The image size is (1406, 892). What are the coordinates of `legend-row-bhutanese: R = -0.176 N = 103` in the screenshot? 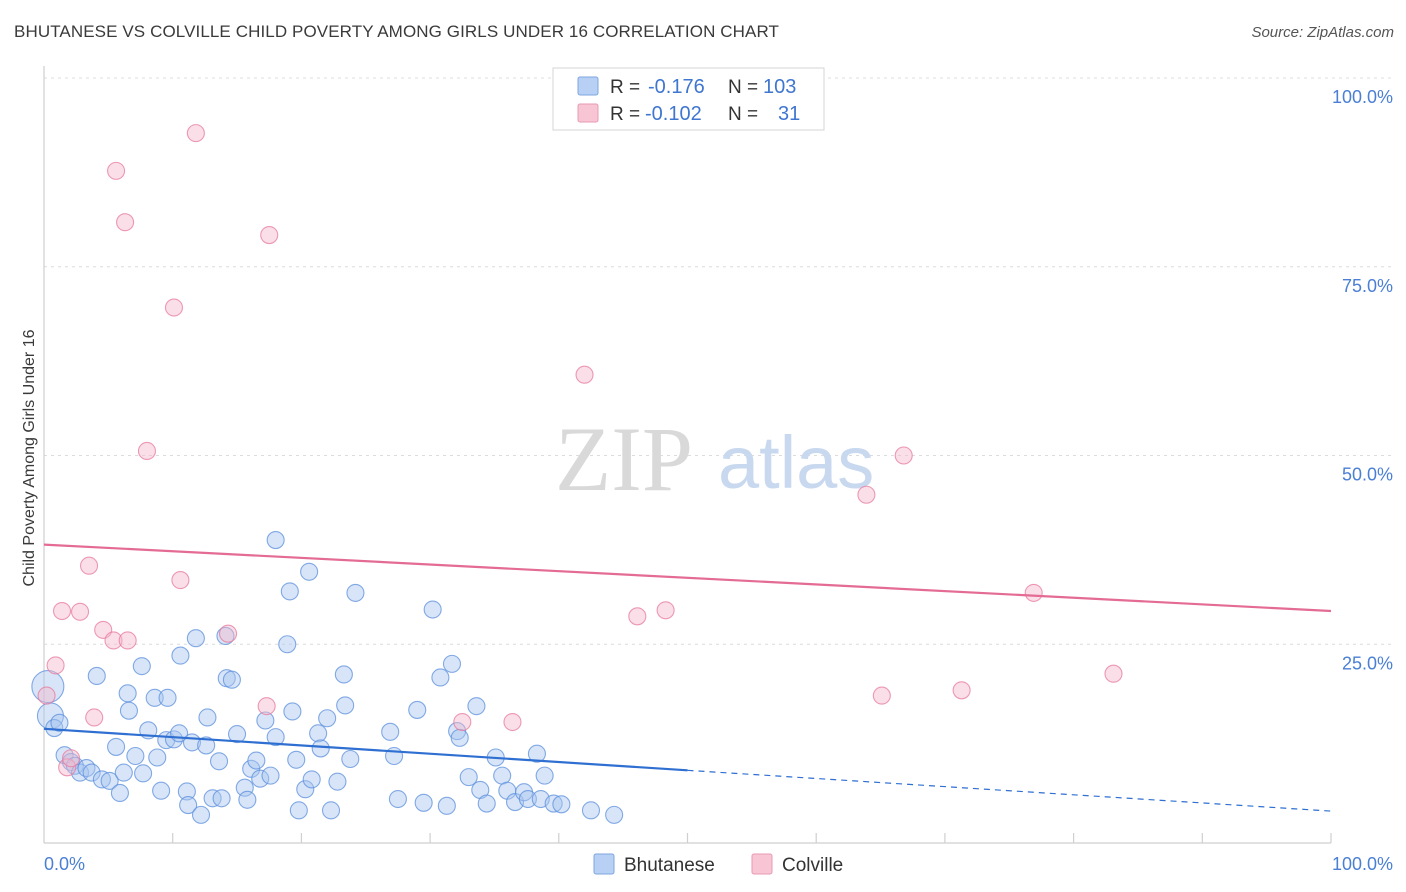 It's located at (686, 87).